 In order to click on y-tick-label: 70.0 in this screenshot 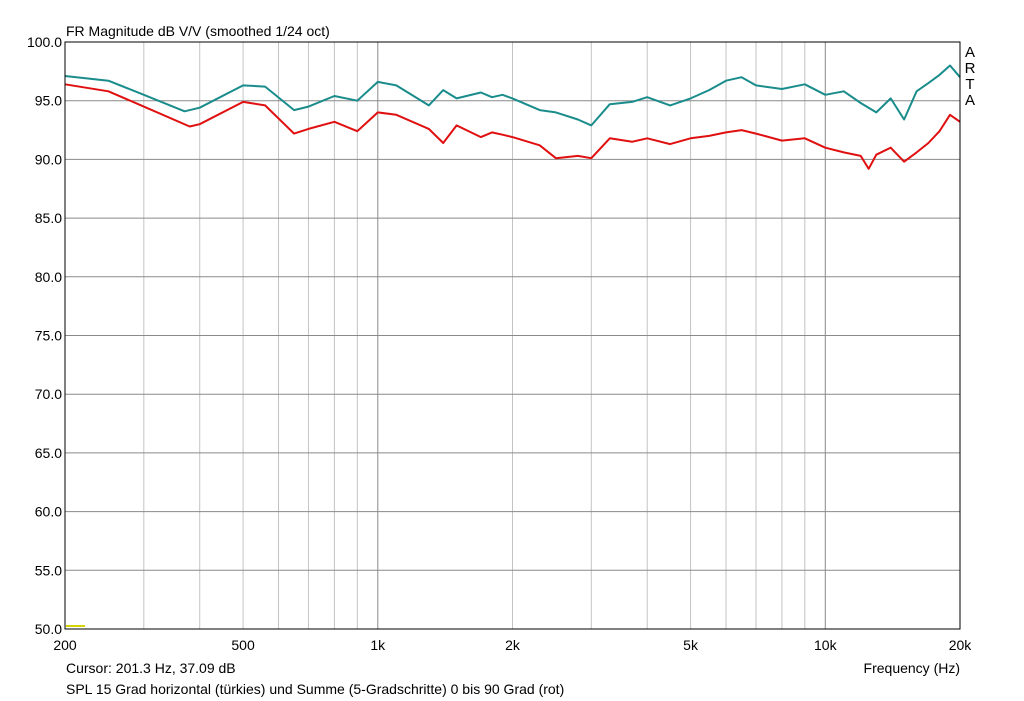, I will do `click(48, 394)`.